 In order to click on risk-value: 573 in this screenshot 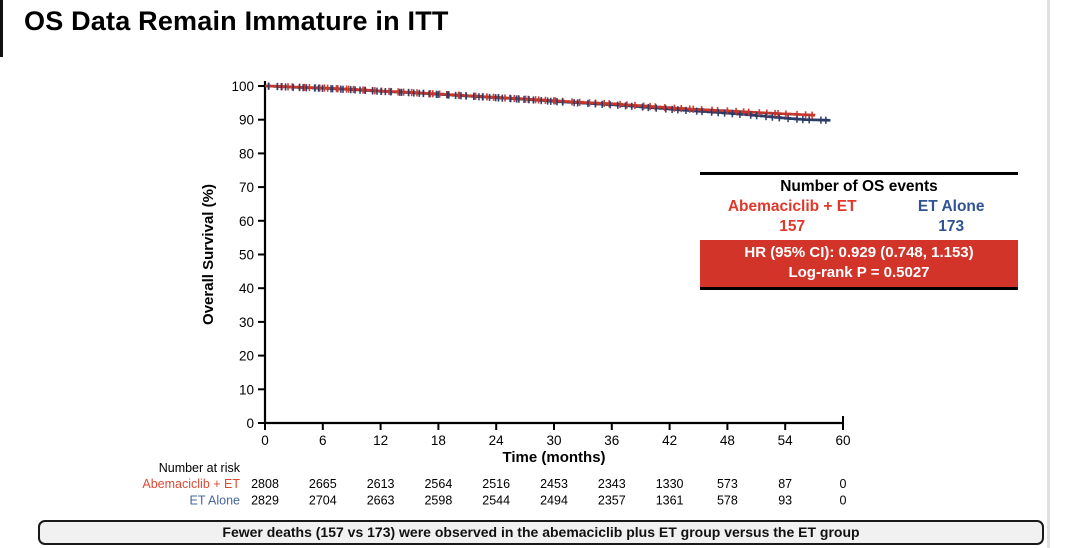, I will do `click(727, 484)`.